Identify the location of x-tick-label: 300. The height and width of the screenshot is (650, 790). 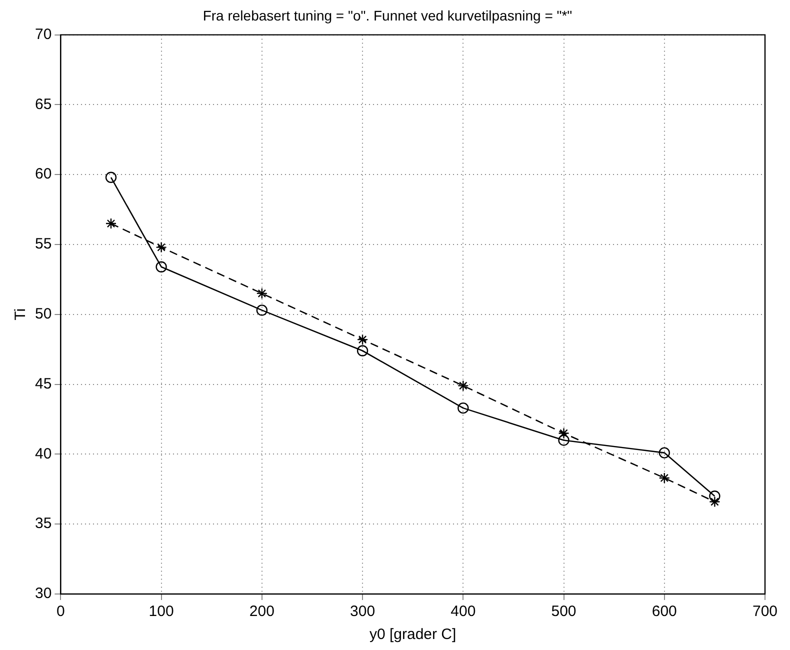
(363, 611).